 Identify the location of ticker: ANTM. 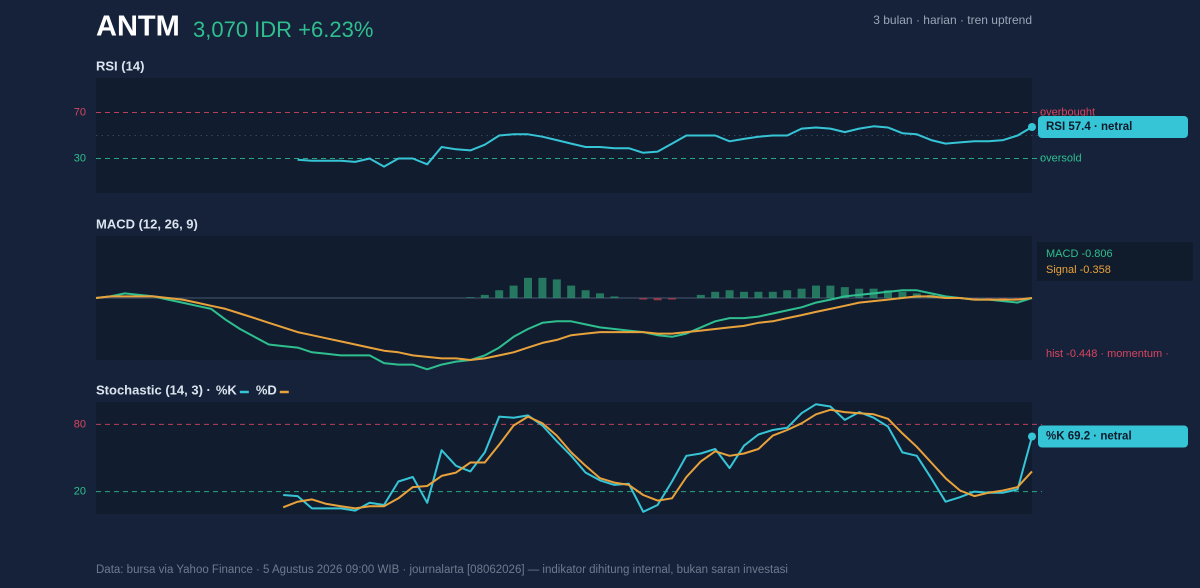
(138, 27).